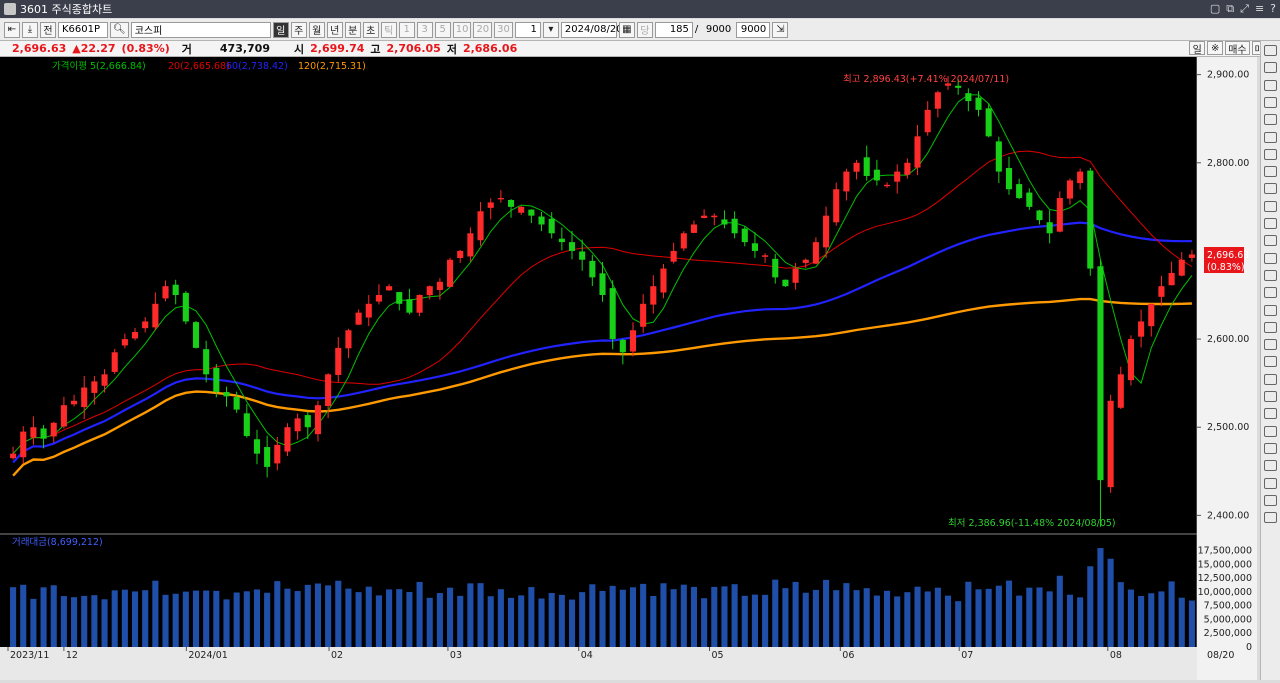  I want to click on count-input: 1, so click(527, 29).